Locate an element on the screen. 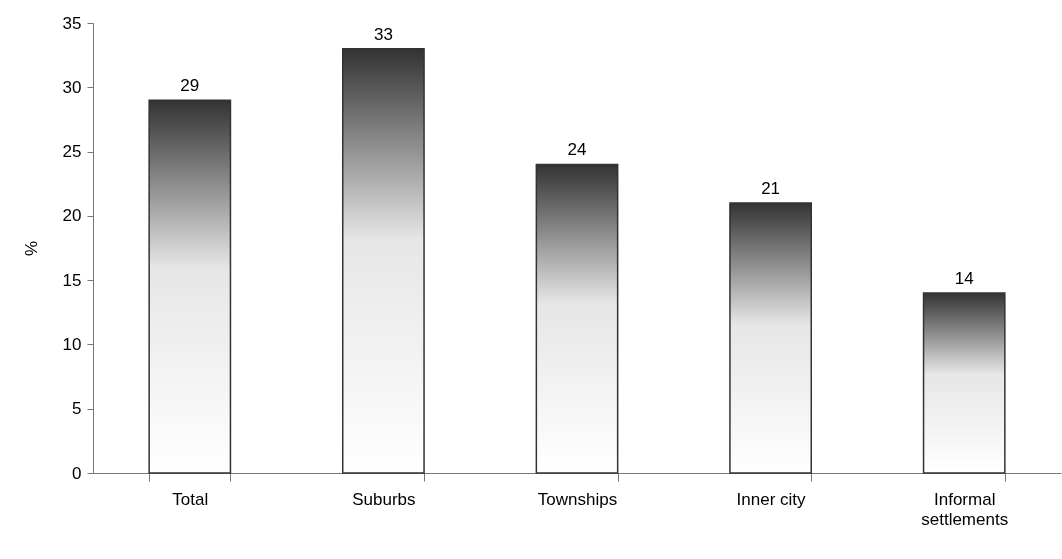 This screenshot has width=1062, height=559. y-axis-title: % is located at coordinates (31, 248).